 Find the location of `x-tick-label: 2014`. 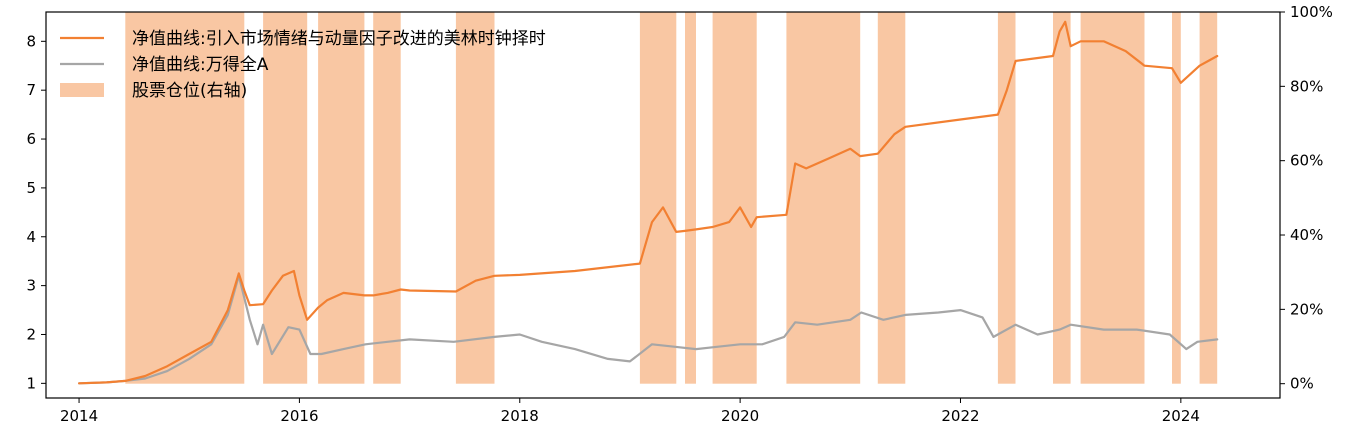

x-tick-label: 2014 is located at coordinates (79, 416).